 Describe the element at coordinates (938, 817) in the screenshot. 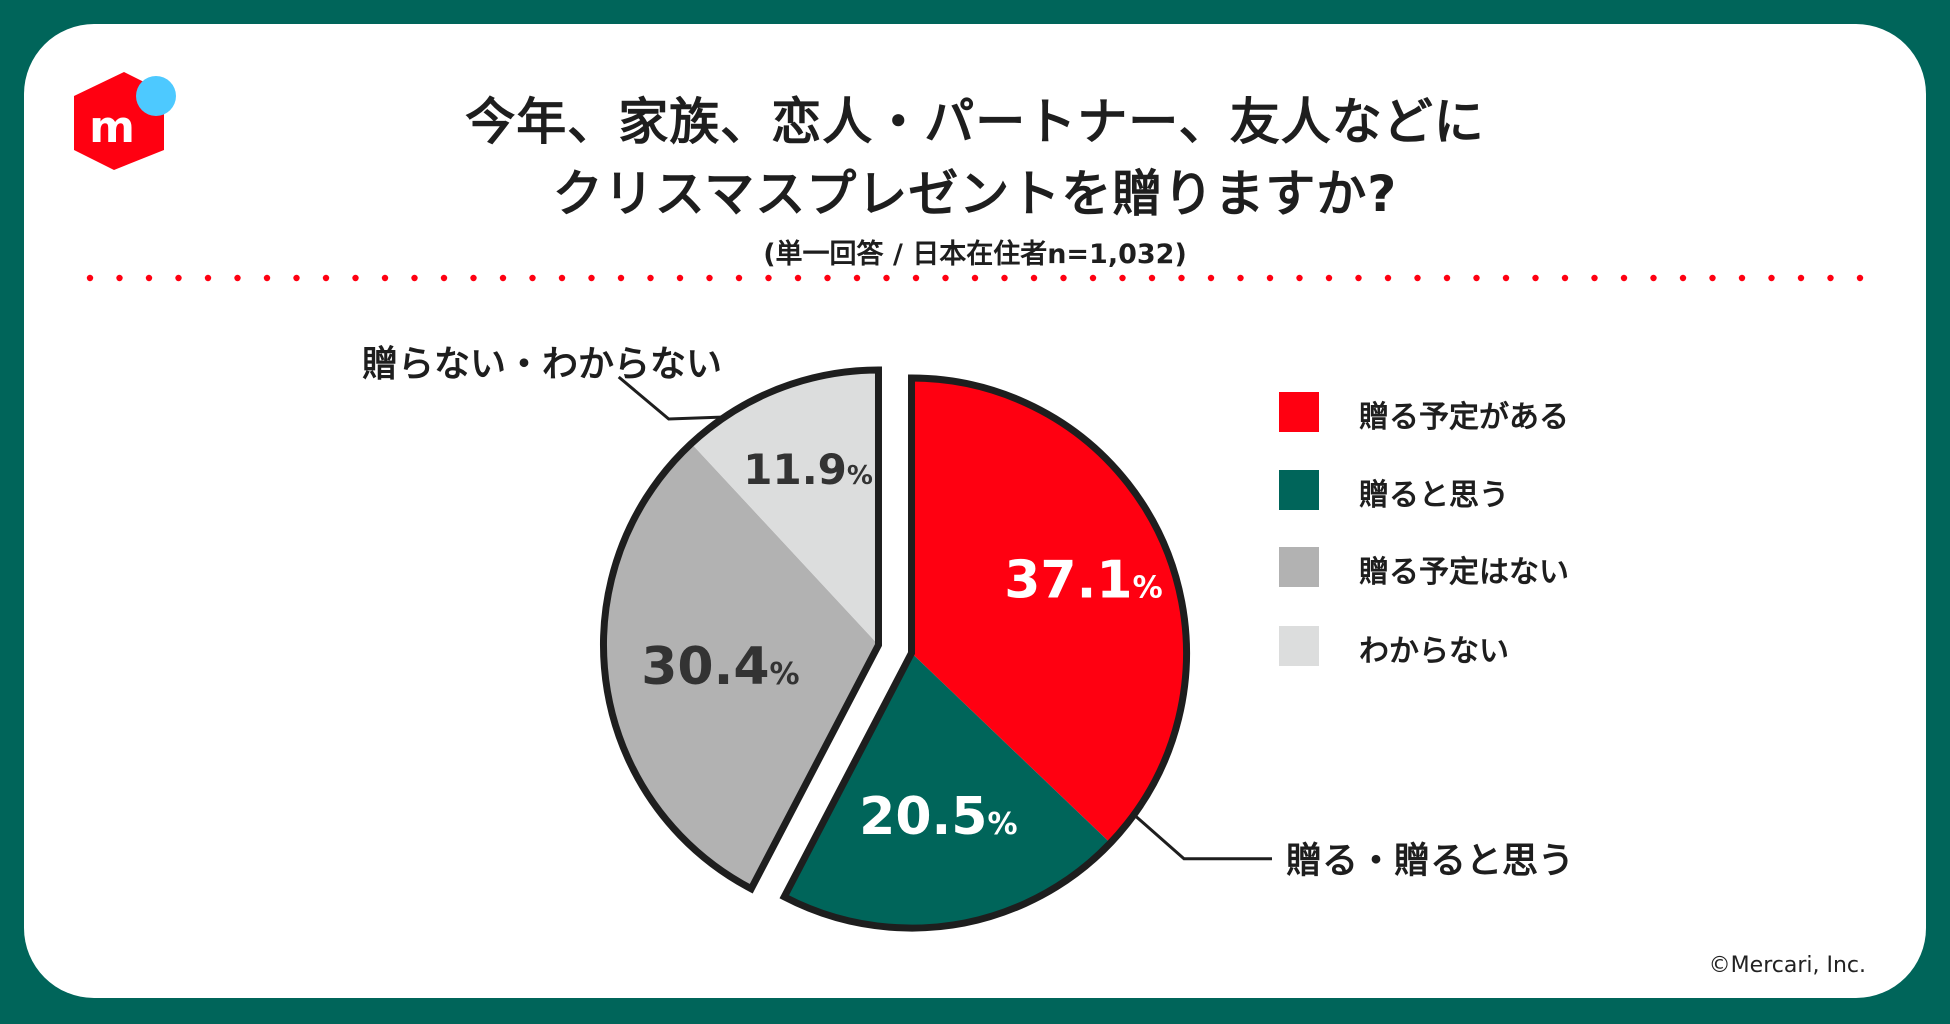

I see `data-label: 20.5%` at that location.